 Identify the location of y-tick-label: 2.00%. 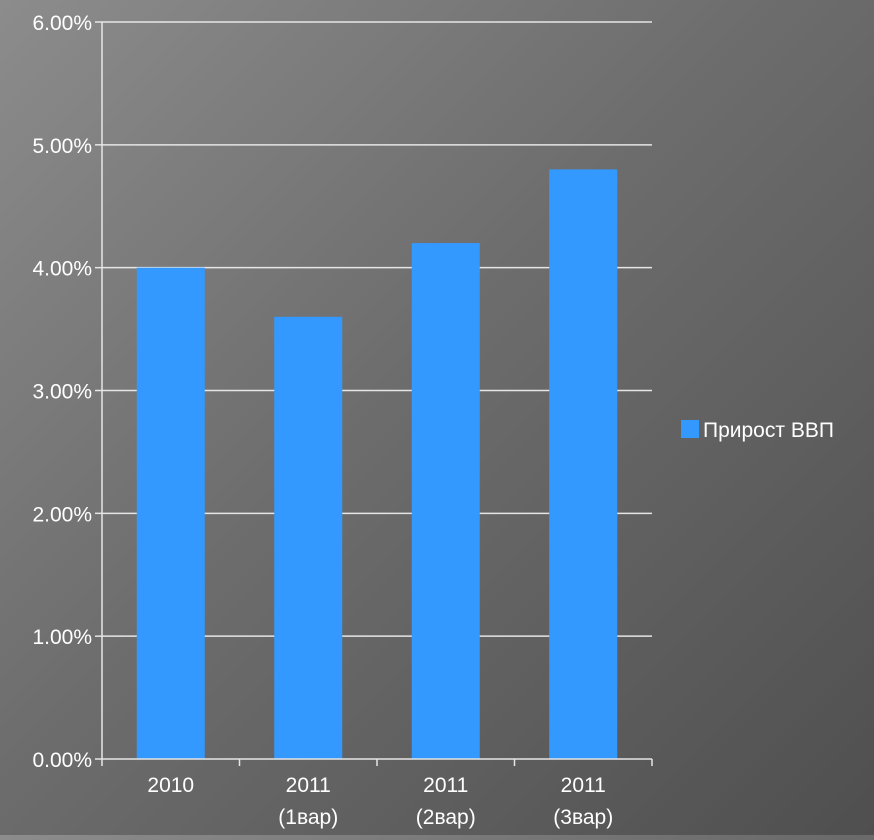
(62, 514).